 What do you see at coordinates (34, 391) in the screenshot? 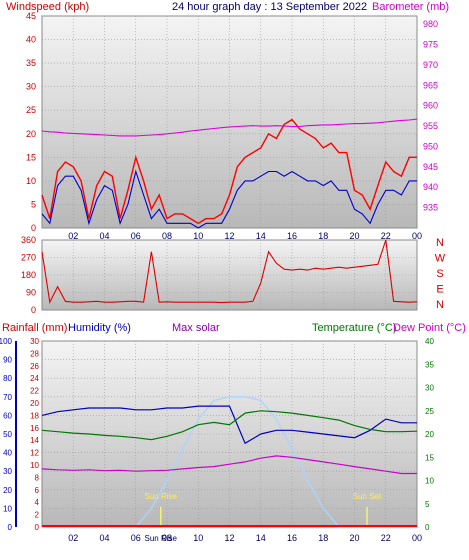
I see `rainfall-tick-label: 22` at bounding box center [34, 391].